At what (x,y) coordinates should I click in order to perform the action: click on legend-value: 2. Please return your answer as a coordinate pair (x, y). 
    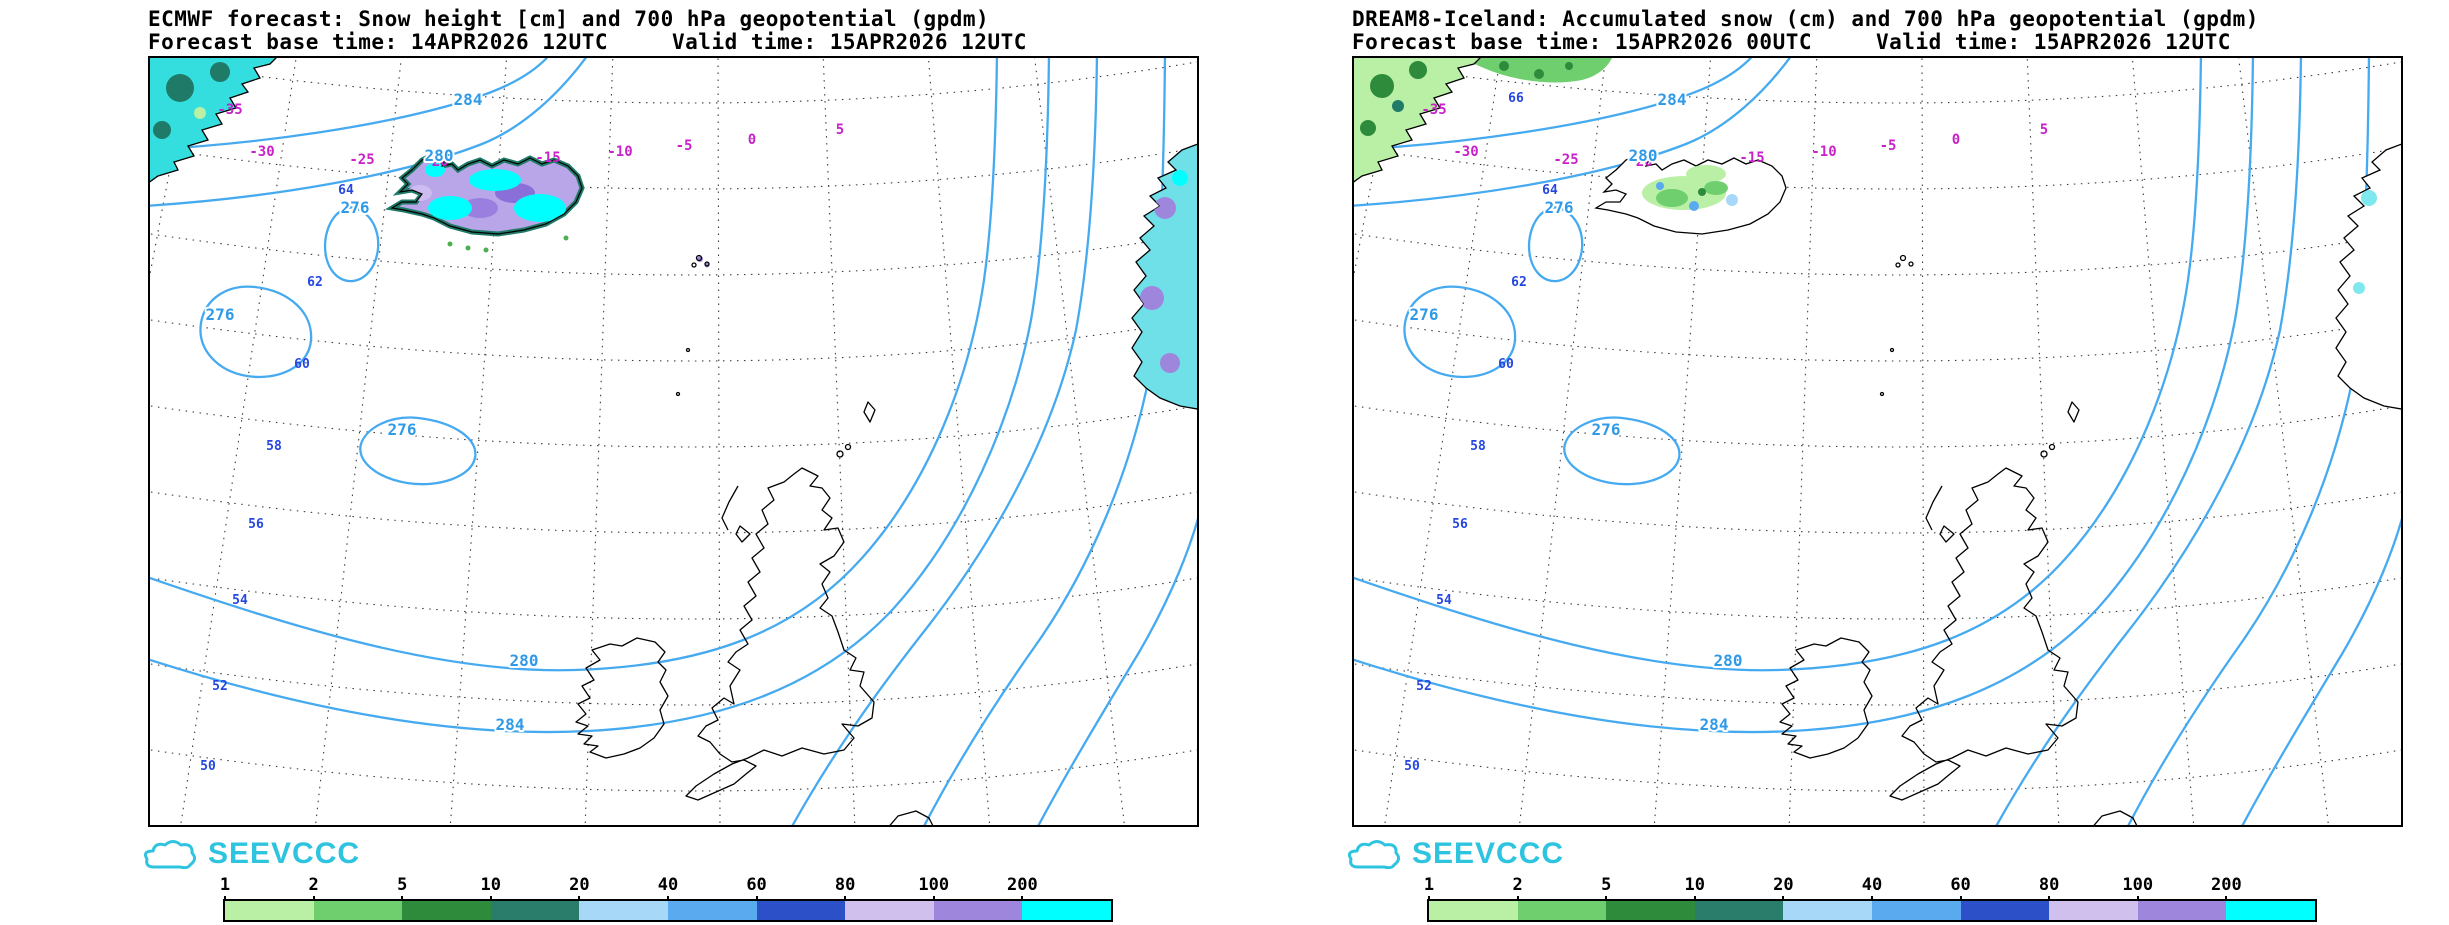
    Looking at the image, I should click on (1517, 885).